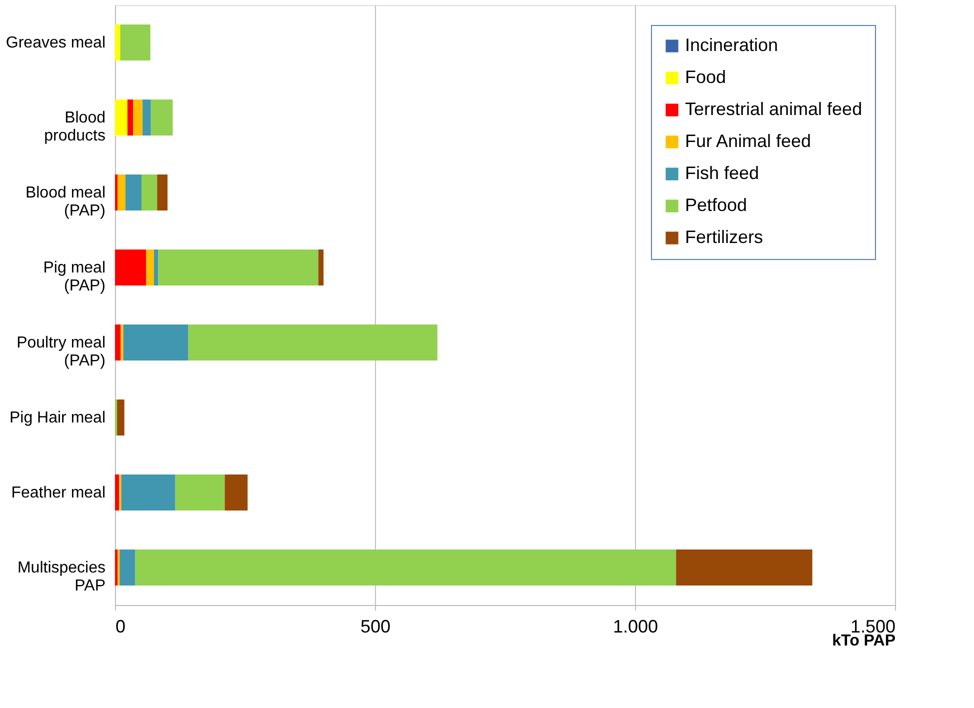 The height and width of the screenshot is (708, 974). What do you see at coordinates (56, 43) in the screenshot?
I see `y-tick-label: Greaves meal` at bounding box center [56, 43].